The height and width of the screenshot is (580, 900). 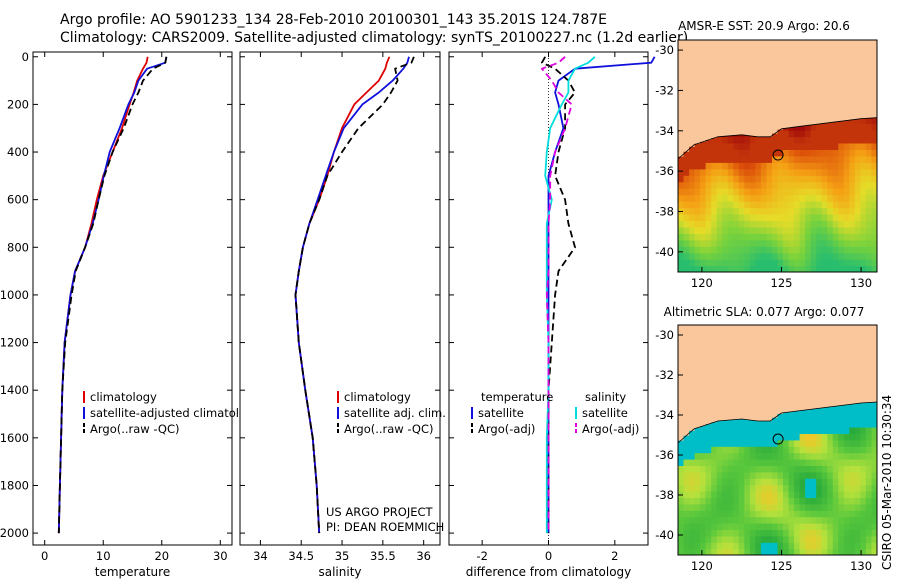 What do you see at coordinates (664, 171) in the screenshot?
I see `sst_map-ytick-label: -36` at bounding box center [664, 171].